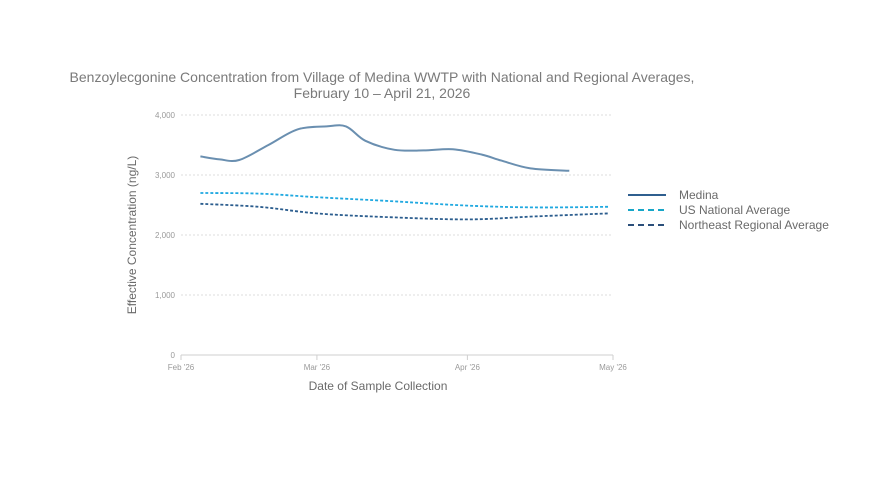  Describe the element at coordinates (404, 211) in the screenshot. I see `series-line-northeast-regional-average` at that location.